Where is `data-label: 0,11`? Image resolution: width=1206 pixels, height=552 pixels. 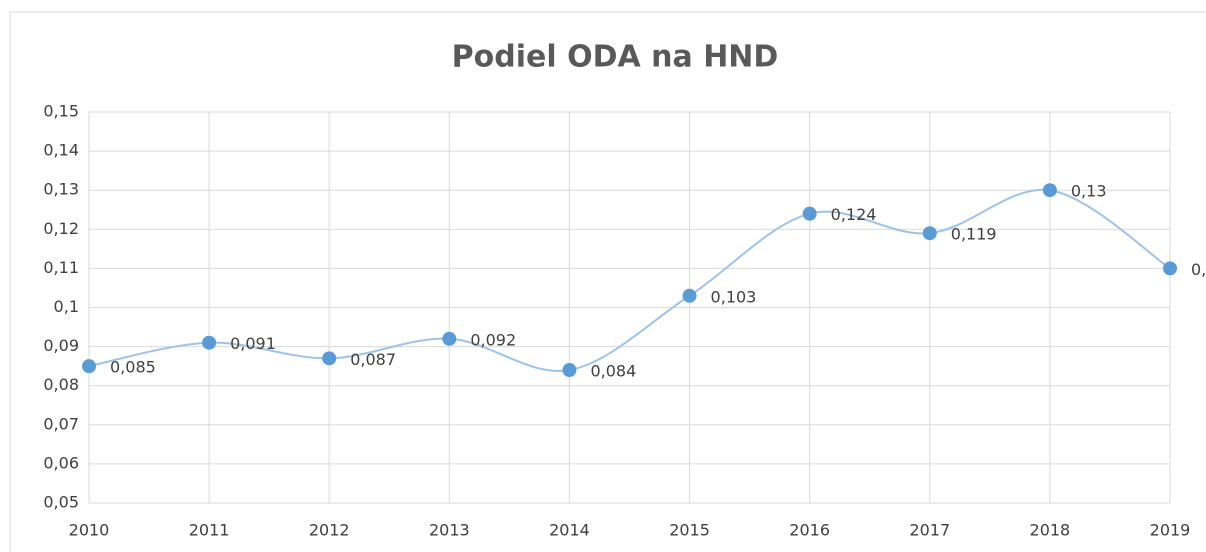 data-label: 0,11 is located at coordinates (1198, 269).